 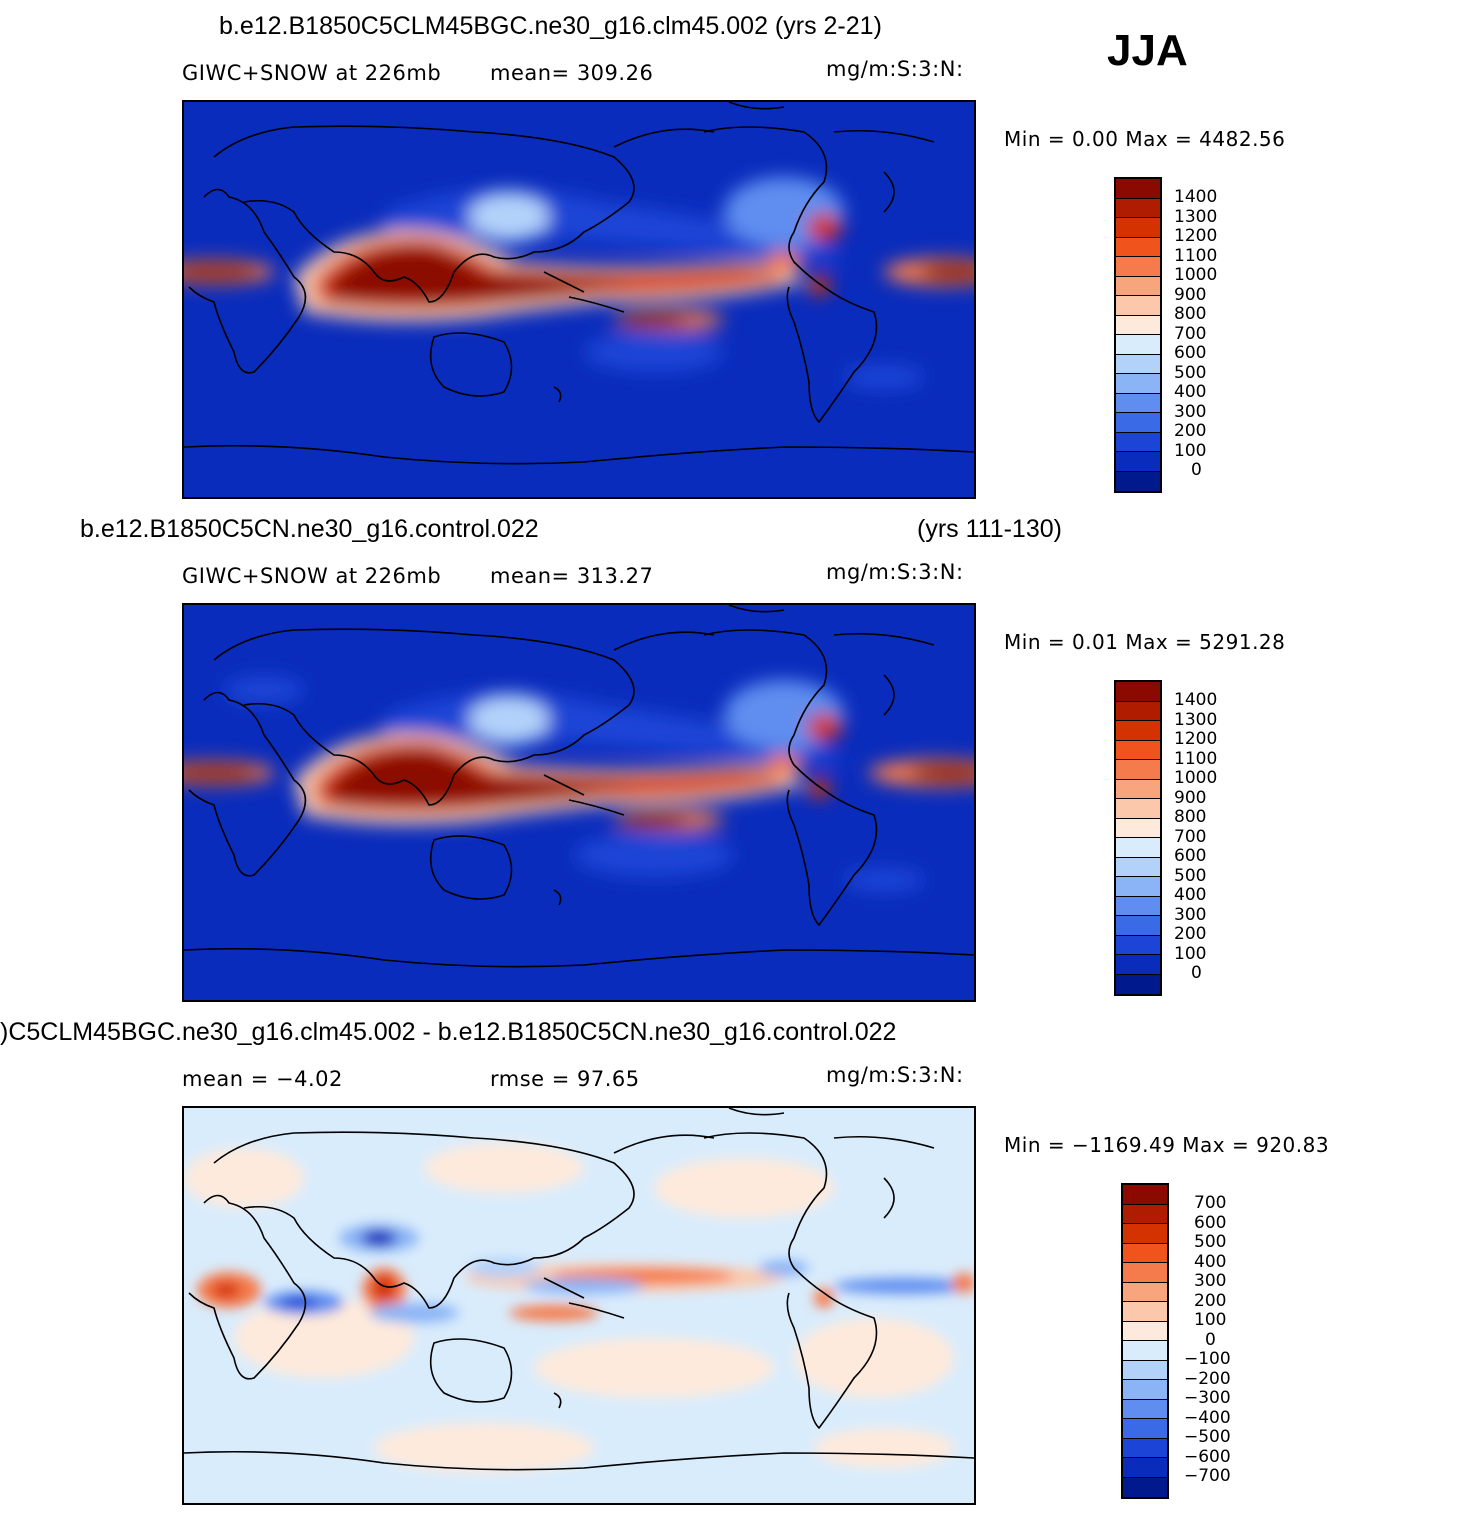 I want to click on panel3-map, so click(x=579, y=1305).